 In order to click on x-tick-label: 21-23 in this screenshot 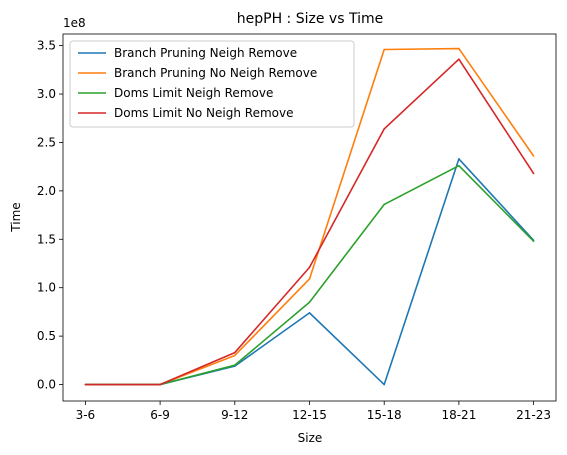, I will do `click(533, 415)`.